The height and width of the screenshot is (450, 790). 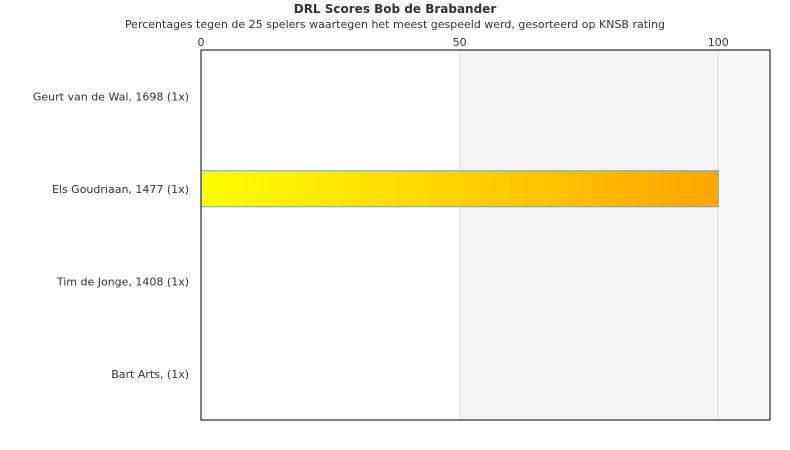 I want to click on chart-title: DRL Scores Bob de Brabander, so click(x=395, y=9).